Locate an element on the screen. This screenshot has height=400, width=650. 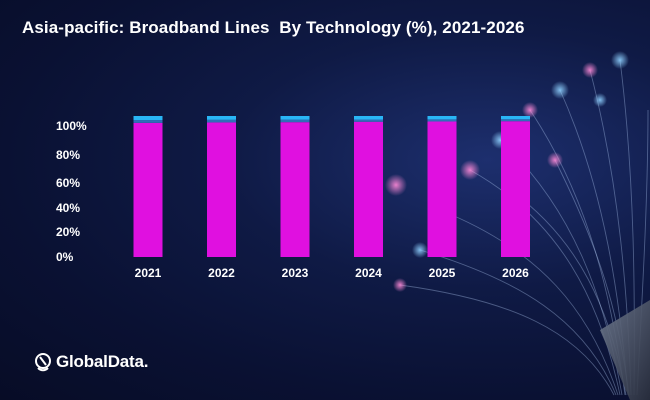
bar-top-cap-2022 is located at coordinates (221, 117).